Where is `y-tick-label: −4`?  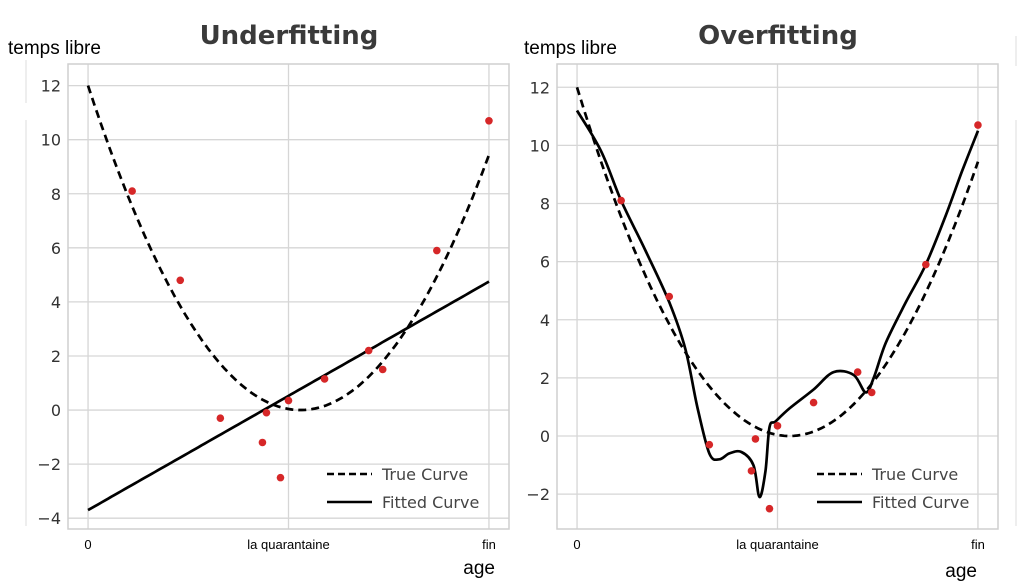
y-tick-label: −4 is located at coordinates (49, 518).